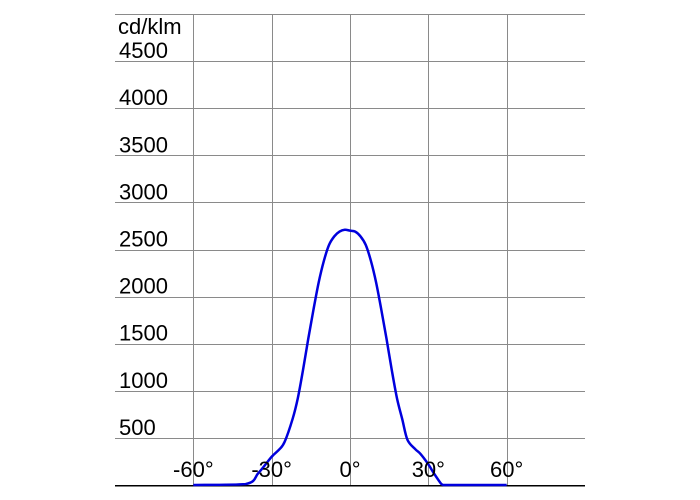  Describe the element at coordinates (349, 469) in the screenshot. I see `x-tick-label: 0°` at that location.